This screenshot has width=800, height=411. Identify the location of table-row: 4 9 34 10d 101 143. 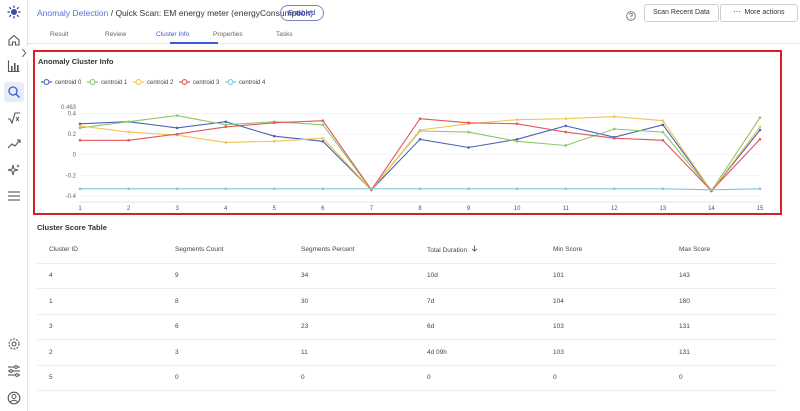
(407, 276).